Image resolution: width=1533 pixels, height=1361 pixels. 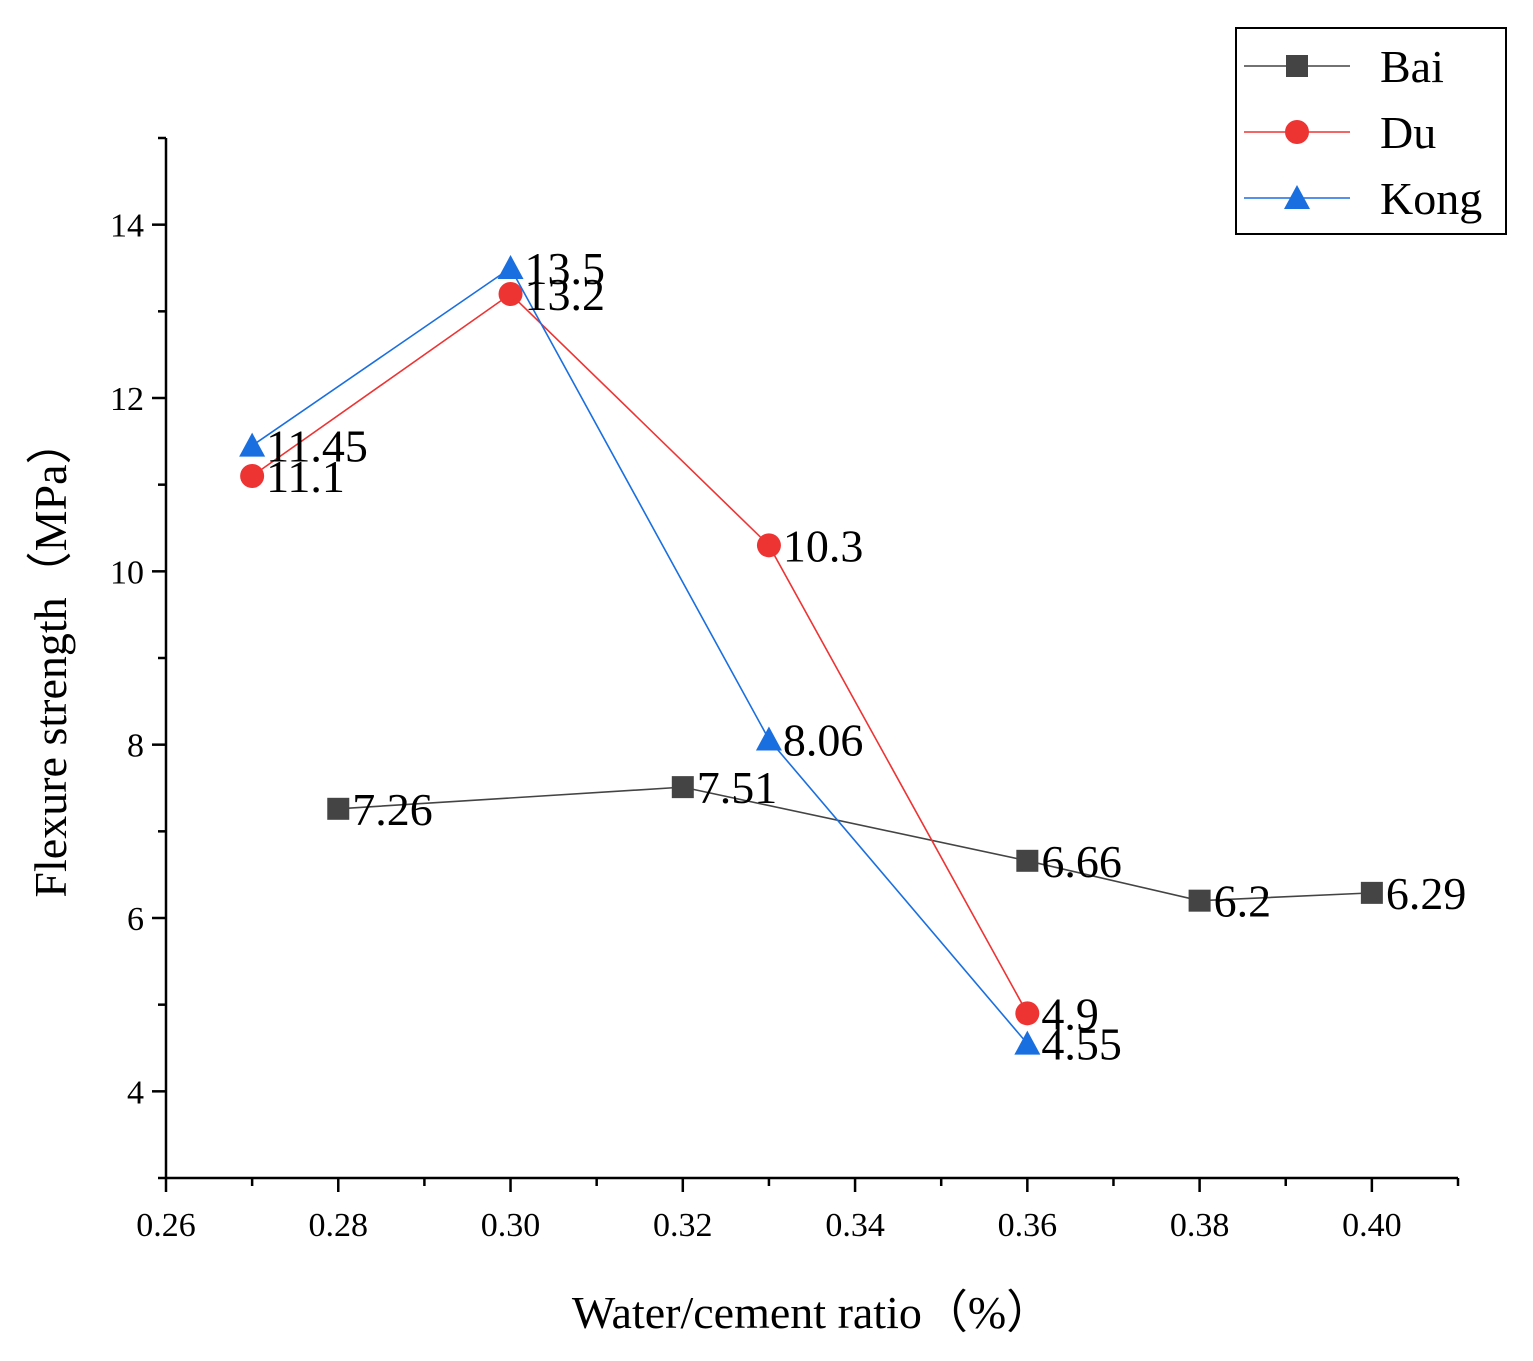 I want to click on y-tick-label: 4, so click(x=135, y=1092).